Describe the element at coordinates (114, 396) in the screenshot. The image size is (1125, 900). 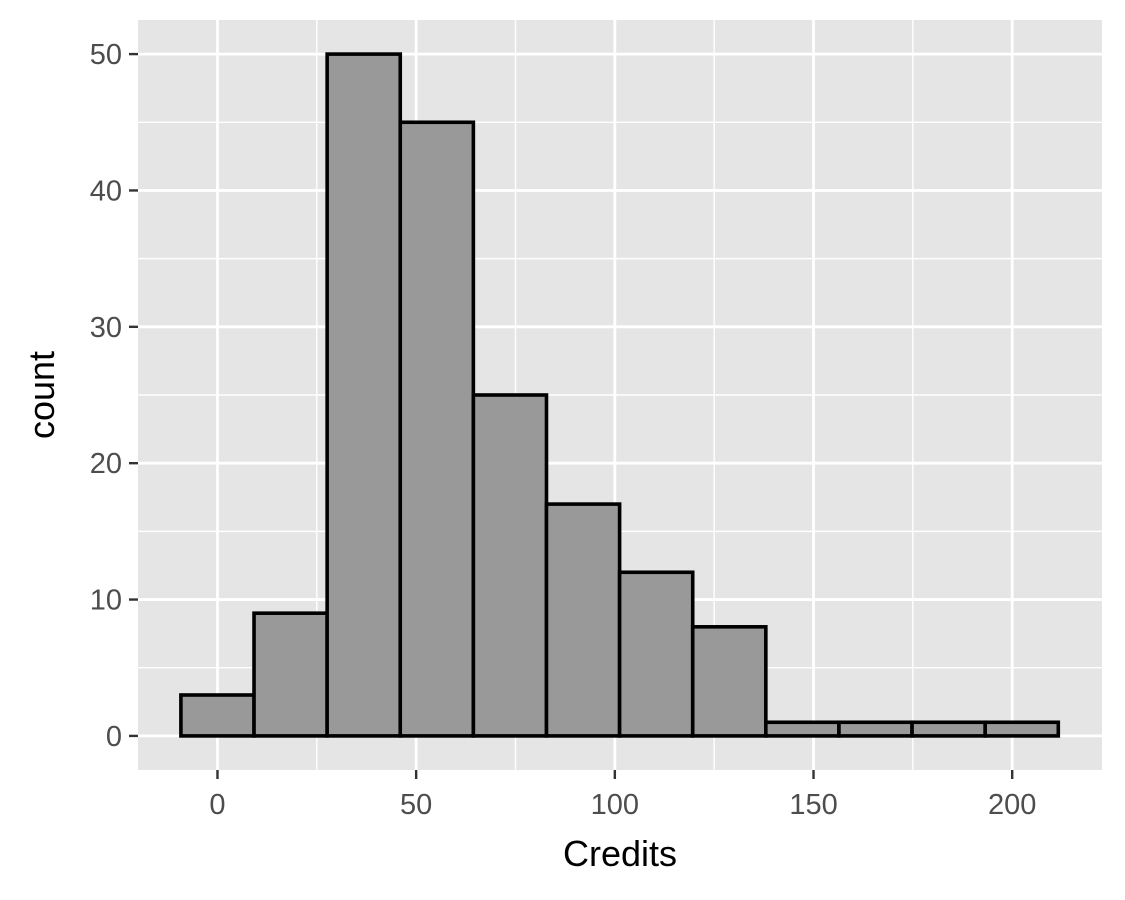
I see `y-axis-ticks: 0 10 20 30 40 50` at that location.